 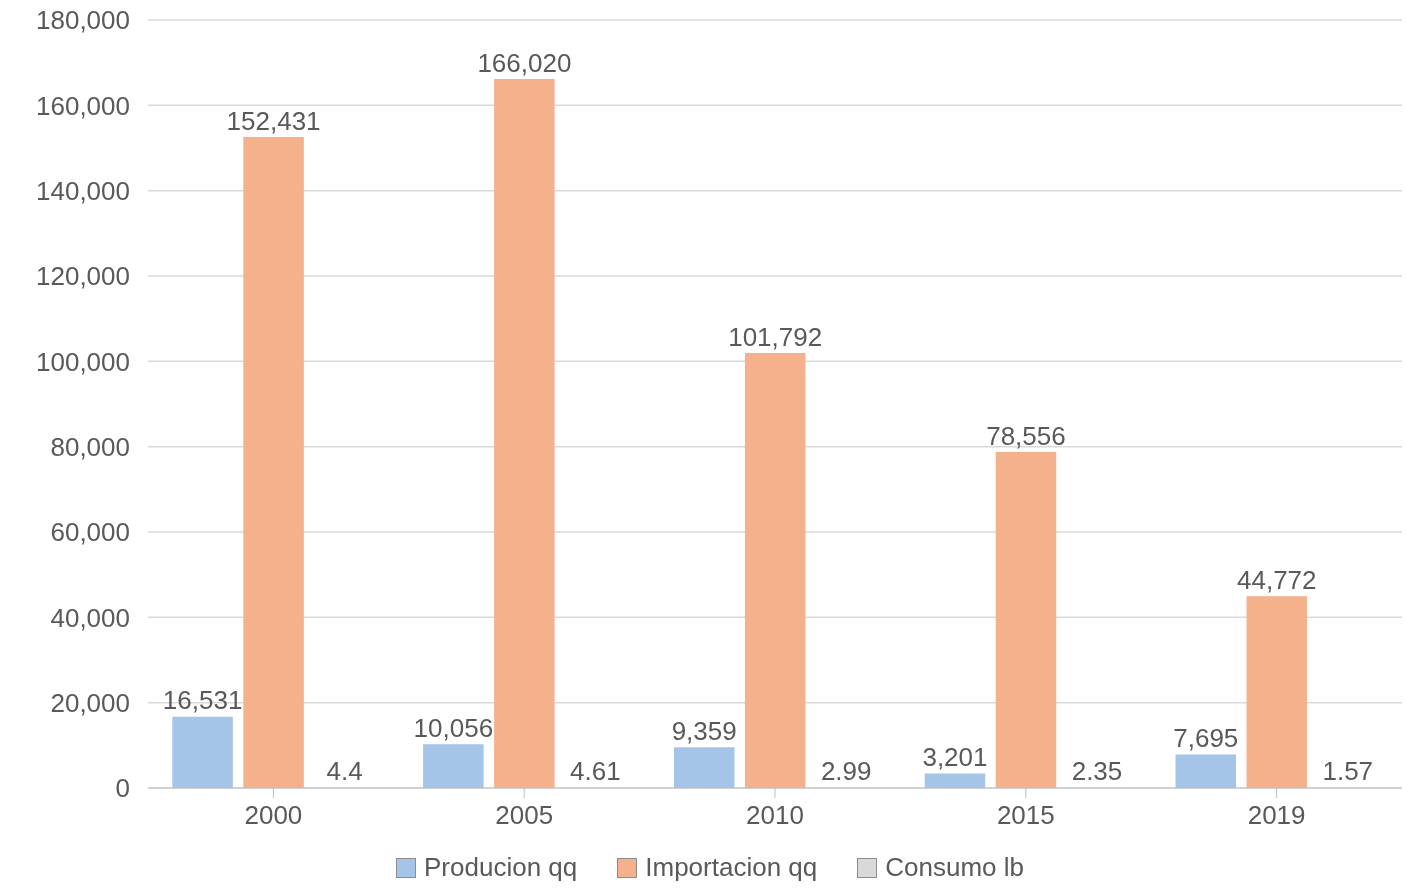 What do you see at coordinates (453, 728) in the screenshot?
I see `data-label: 10,056` at bounding box center [453, 728].